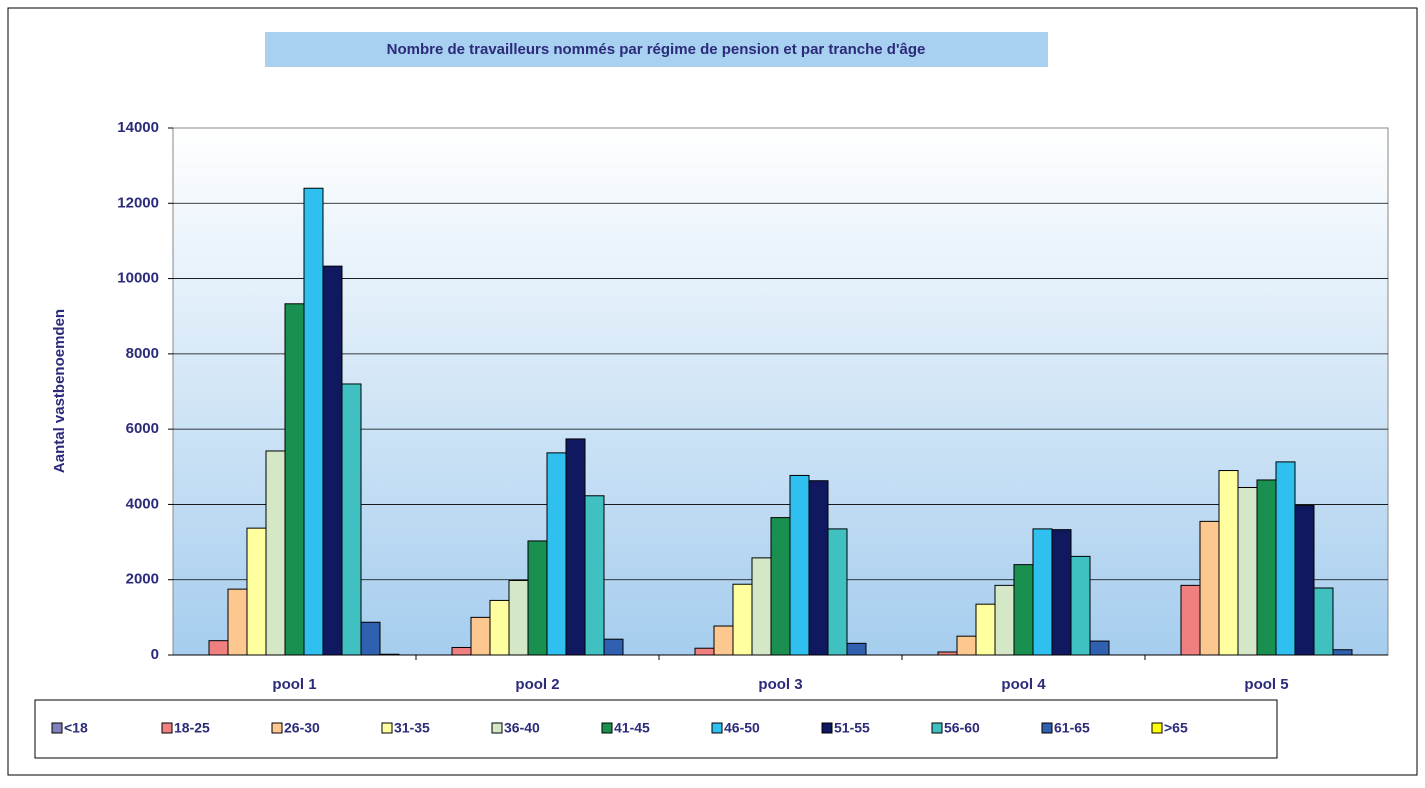  What do you see at coordinates (412, 728) in the screenshot?
I see `legend-label: 31-35` at bounding box center [412, 728].